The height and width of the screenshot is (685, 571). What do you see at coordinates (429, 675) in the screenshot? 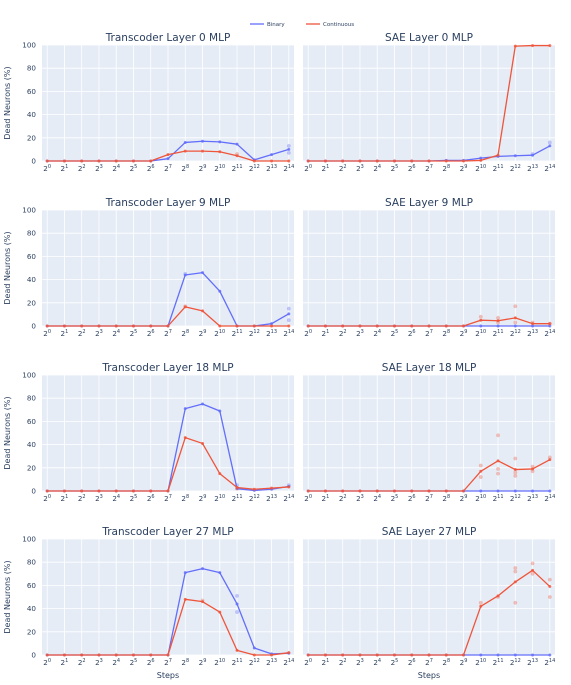
I see `x-axis-title: Steps` at bounding box center [429, 675].